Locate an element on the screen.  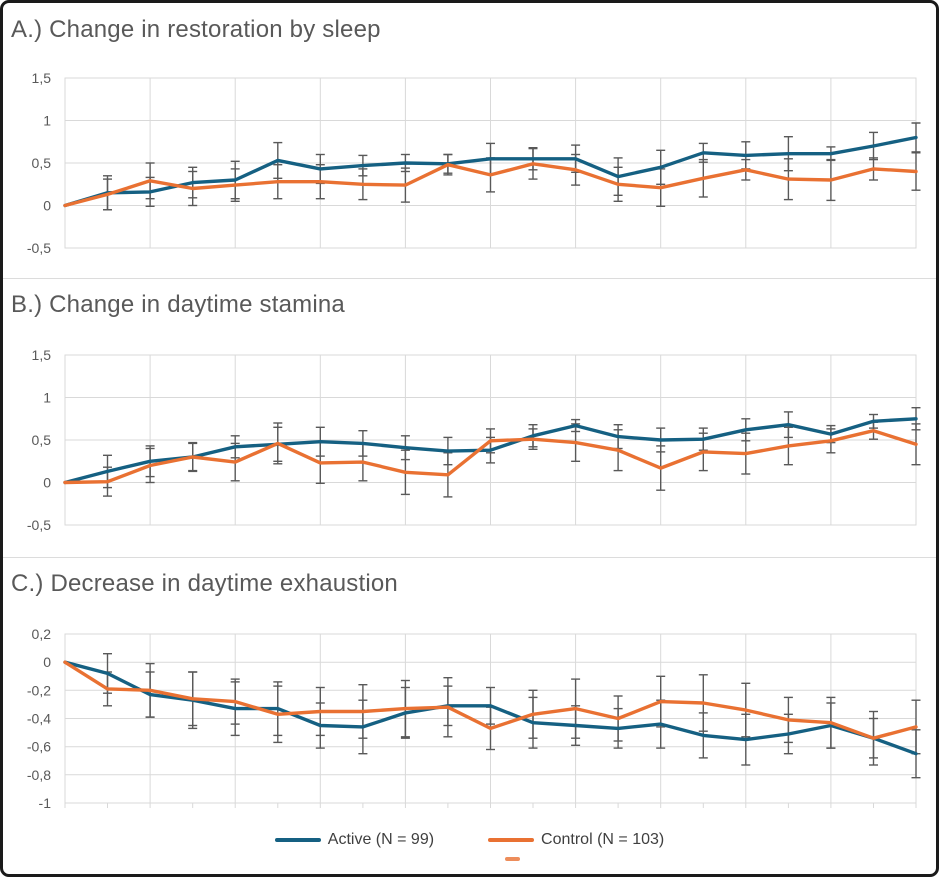
chart-title-exhaustion: C.) Decrease in daytime exhaustion is located at coordinates (204, 583).